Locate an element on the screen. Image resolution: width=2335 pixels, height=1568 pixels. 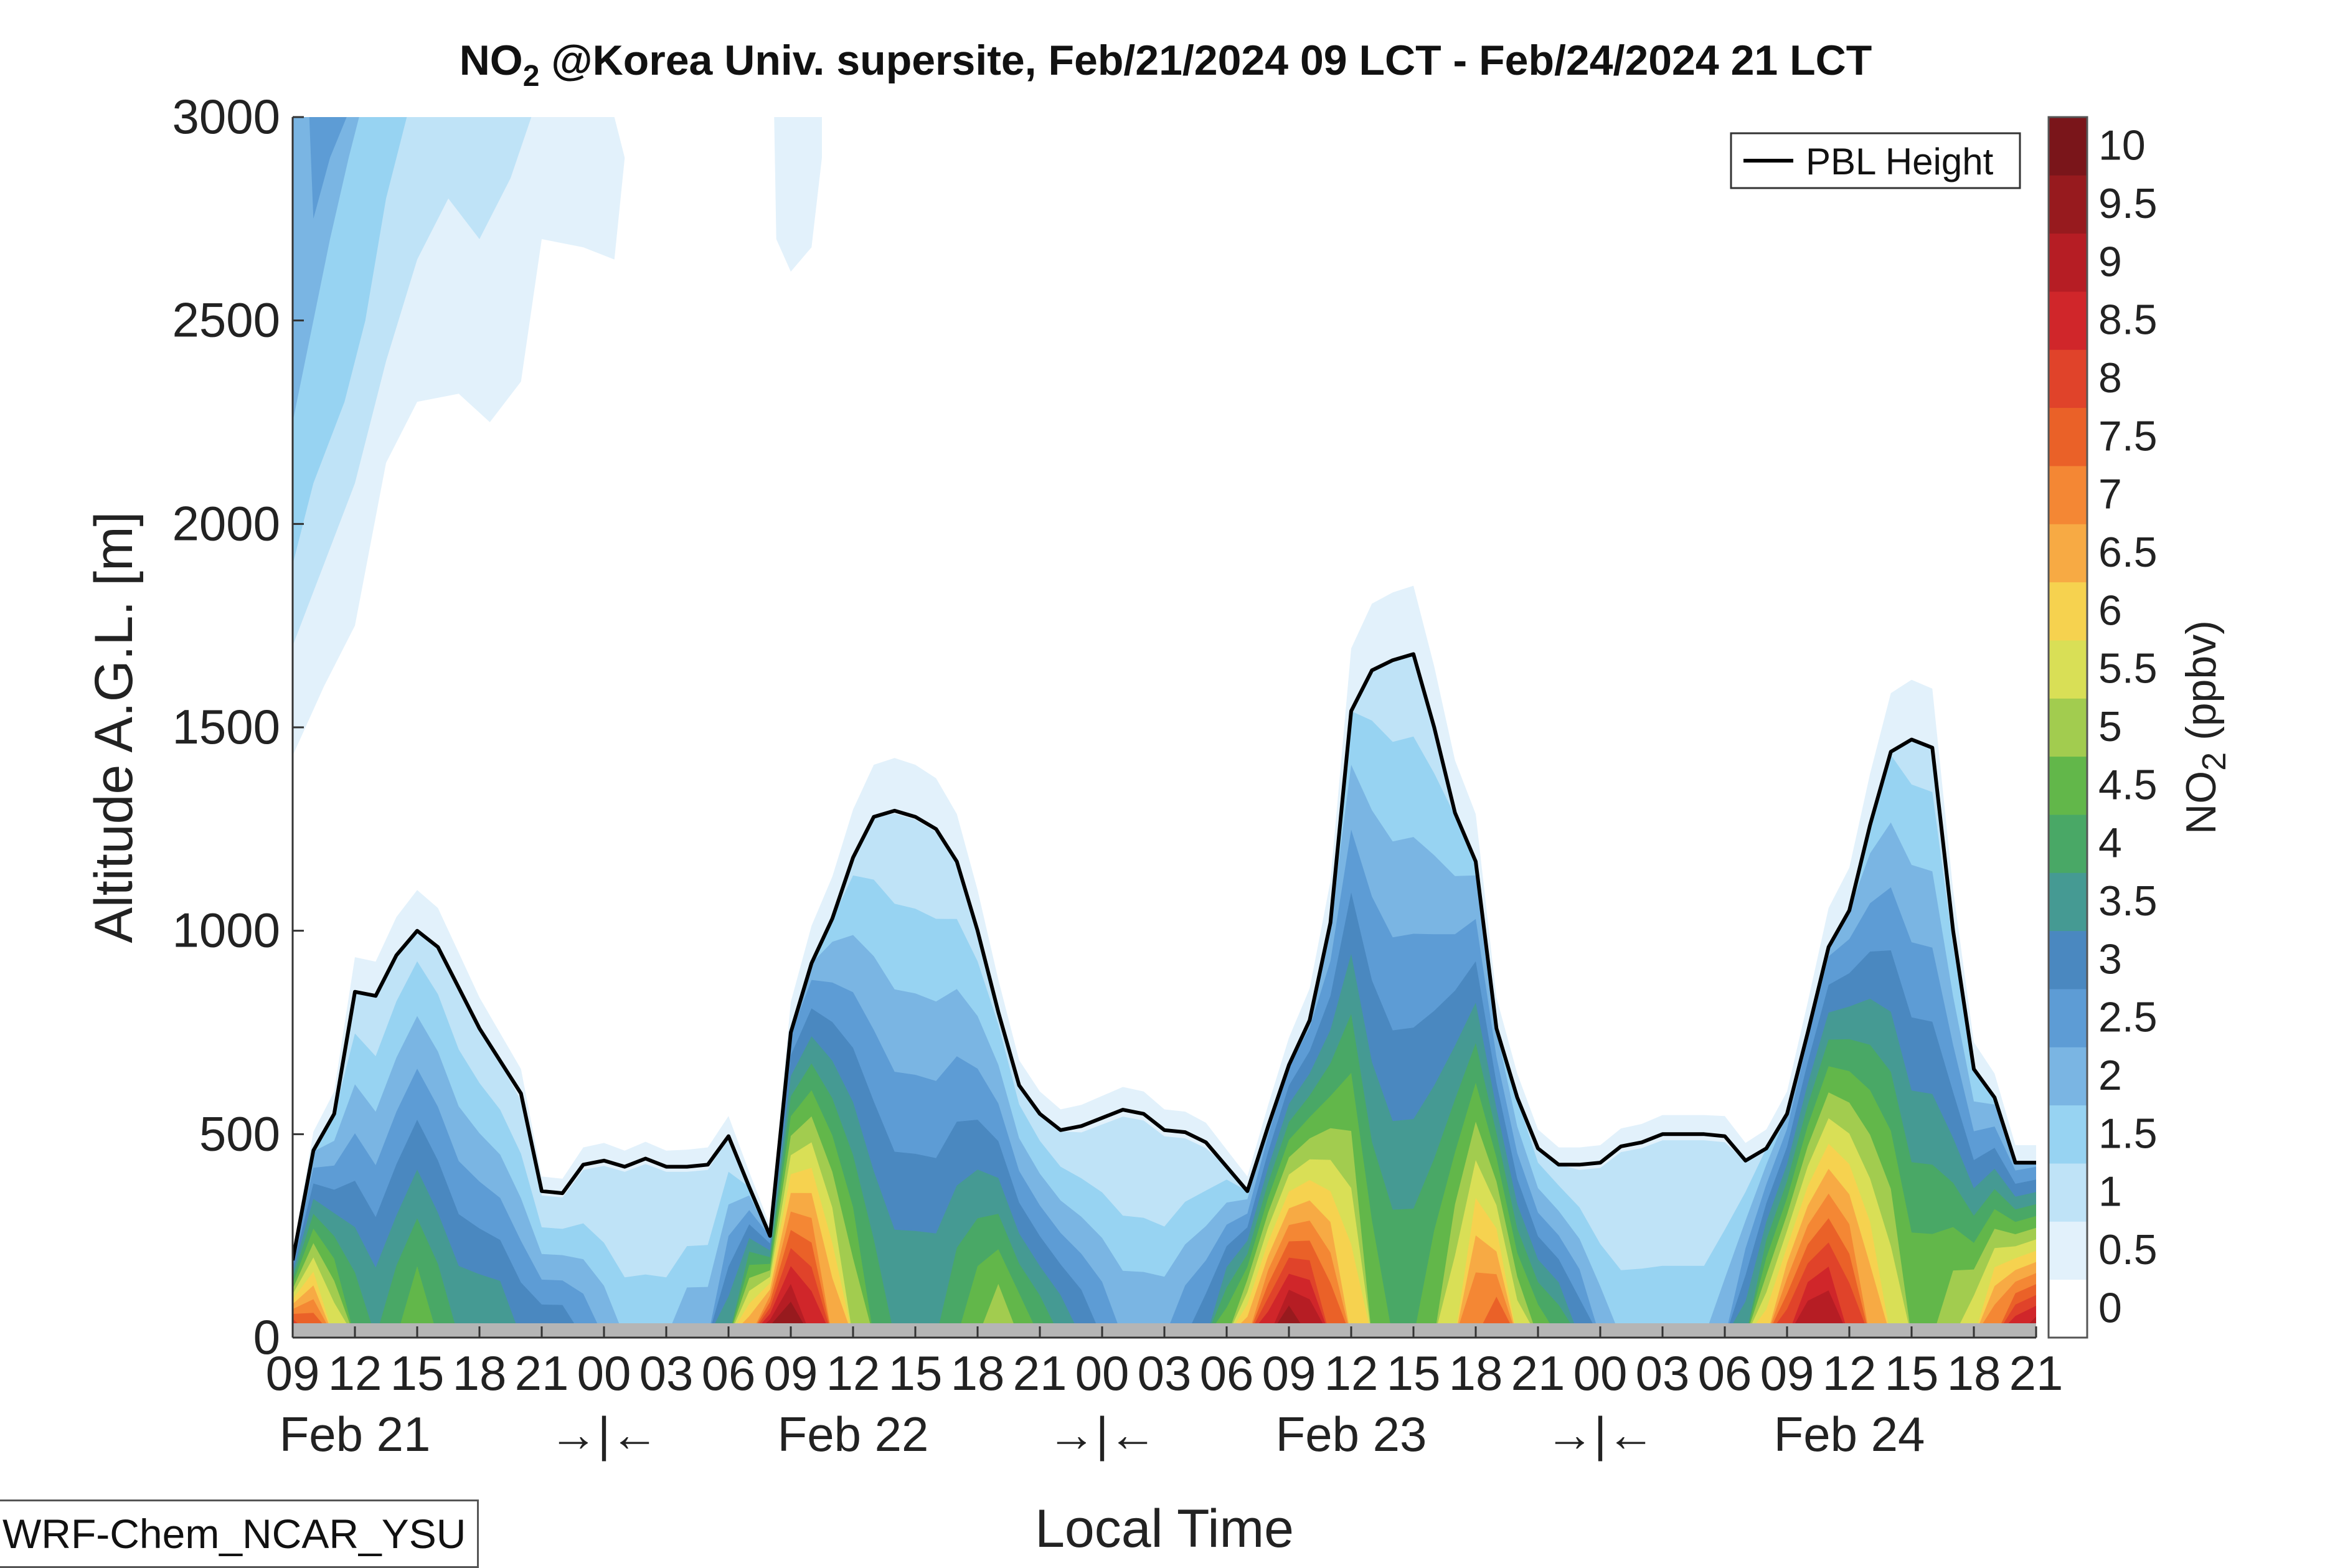
colorbar-tick-label: 9 is located at coordinates (2110, 261).